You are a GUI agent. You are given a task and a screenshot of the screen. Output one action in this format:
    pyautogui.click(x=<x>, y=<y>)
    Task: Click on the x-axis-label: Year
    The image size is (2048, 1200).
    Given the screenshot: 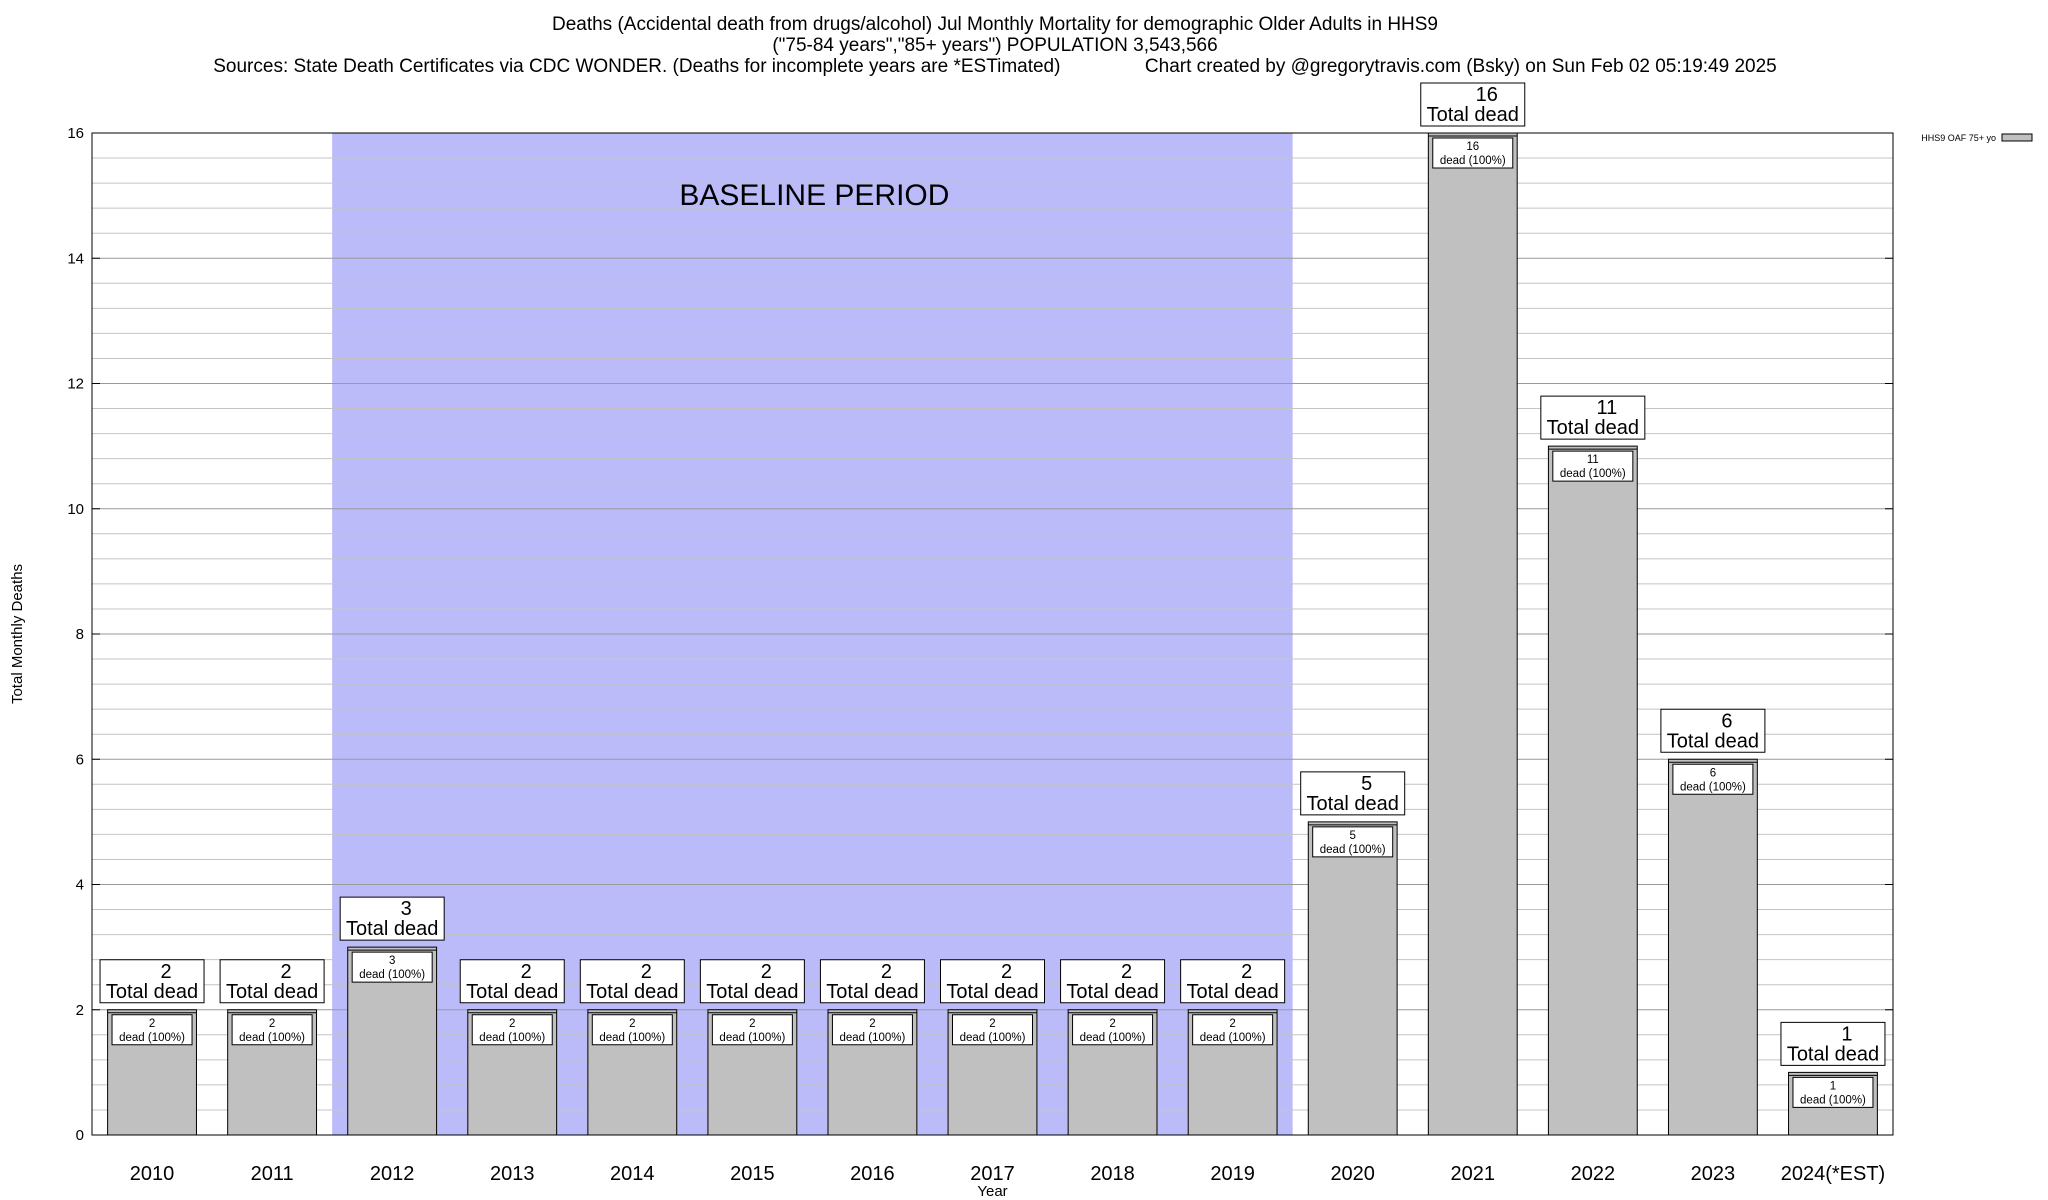 What is the action you would take?
    pyautogui.click(x=992, y=1191)
    